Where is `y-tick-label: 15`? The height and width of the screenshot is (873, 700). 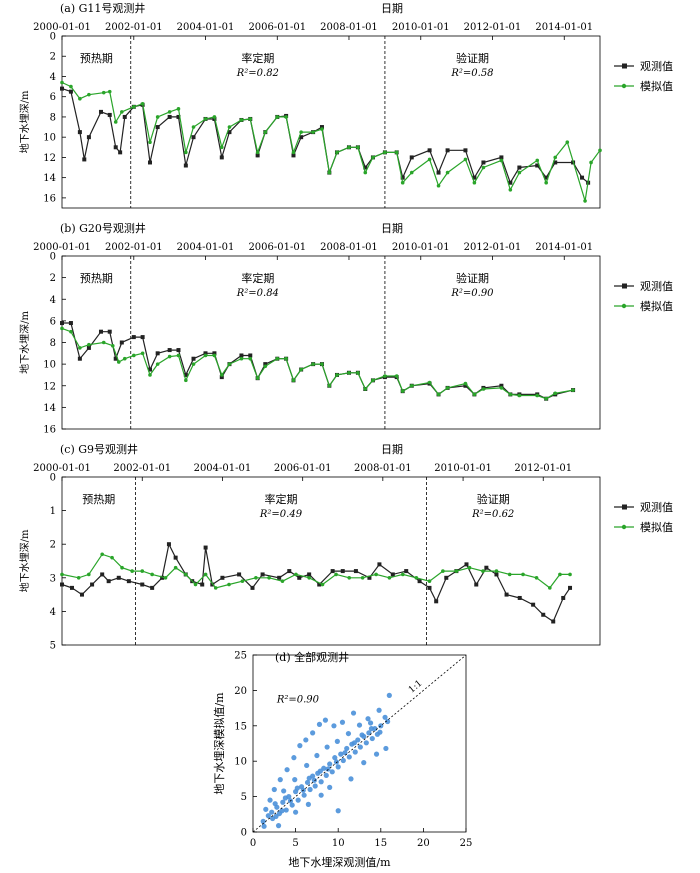
y-tick-label: 15 is located at coordinates (240, 726).